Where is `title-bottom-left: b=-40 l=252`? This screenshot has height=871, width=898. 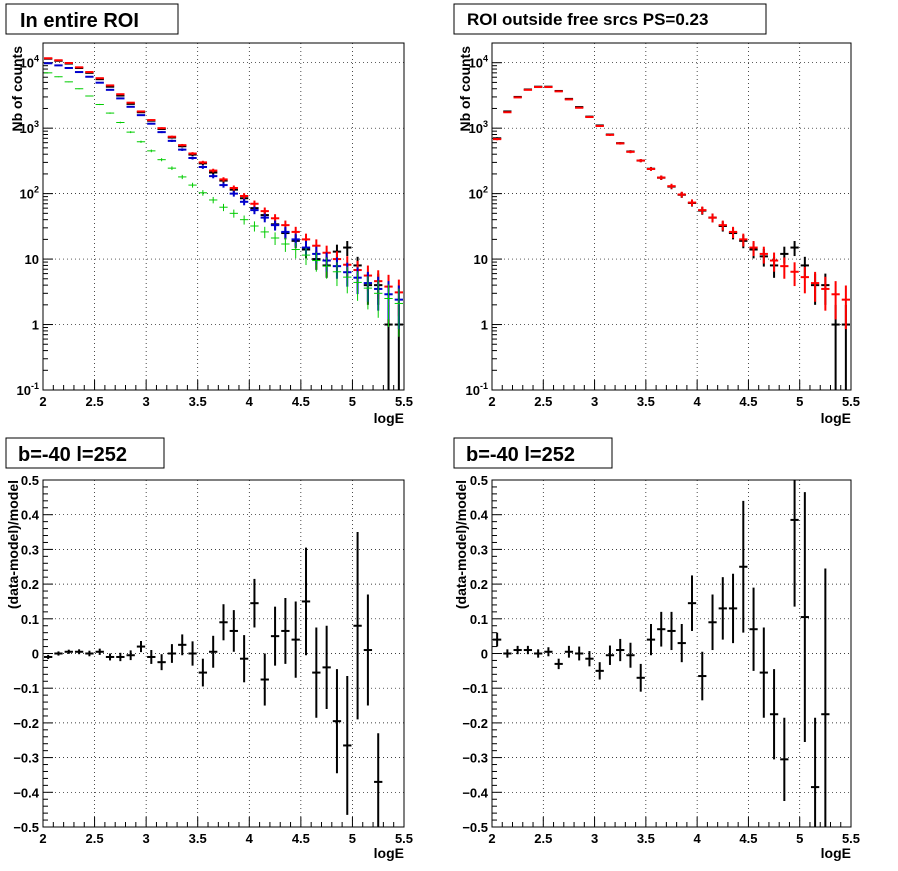
title-bottom-left: b=-40 l=252 is located at coordinates (72, 455).